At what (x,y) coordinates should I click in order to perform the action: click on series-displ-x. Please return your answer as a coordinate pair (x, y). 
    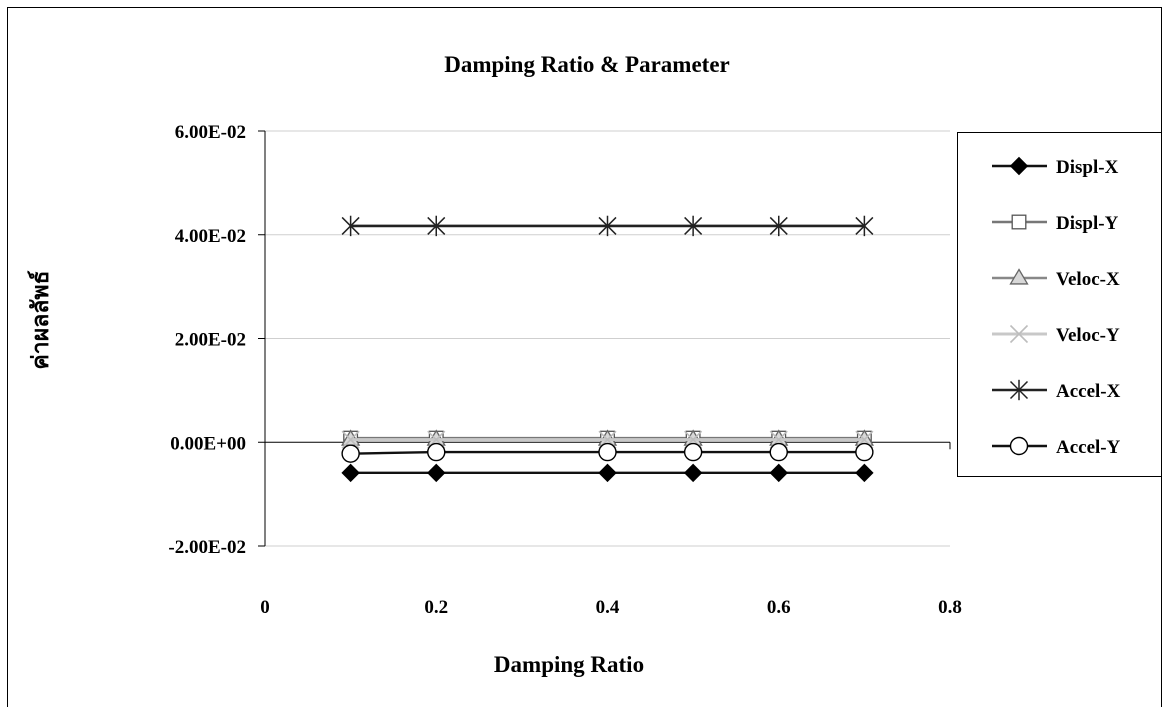
    Looking at the image, I should click on (607, 473).